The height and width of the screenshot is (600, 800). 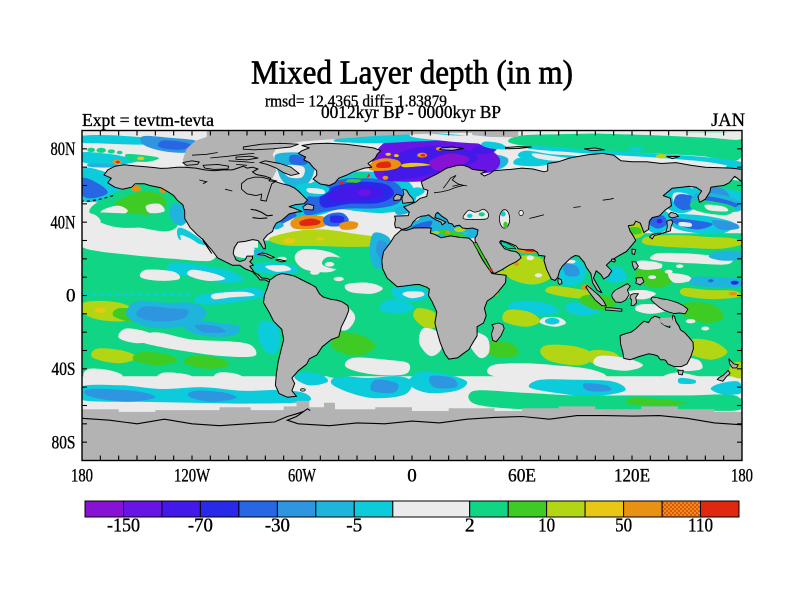 What do you see at coordinates (728, 121) in the screenshot?
I see `svg-text: JAN` at bounding box center [728, 121].